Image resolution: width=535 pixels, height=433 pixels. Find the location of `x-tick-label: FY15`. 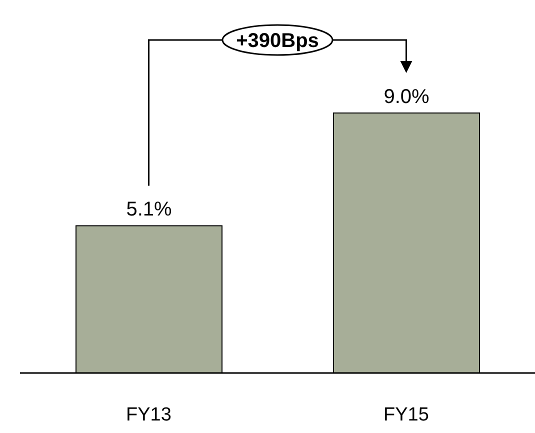

x-tick-label: FY15 is located at coordinates (406, 415).